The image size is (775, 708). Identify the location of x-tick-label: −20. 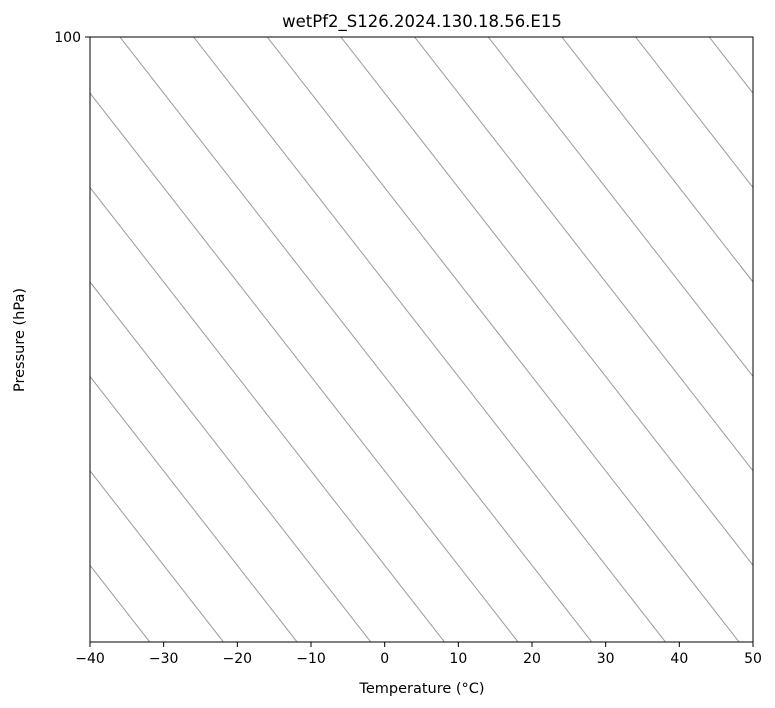
(238, 659).